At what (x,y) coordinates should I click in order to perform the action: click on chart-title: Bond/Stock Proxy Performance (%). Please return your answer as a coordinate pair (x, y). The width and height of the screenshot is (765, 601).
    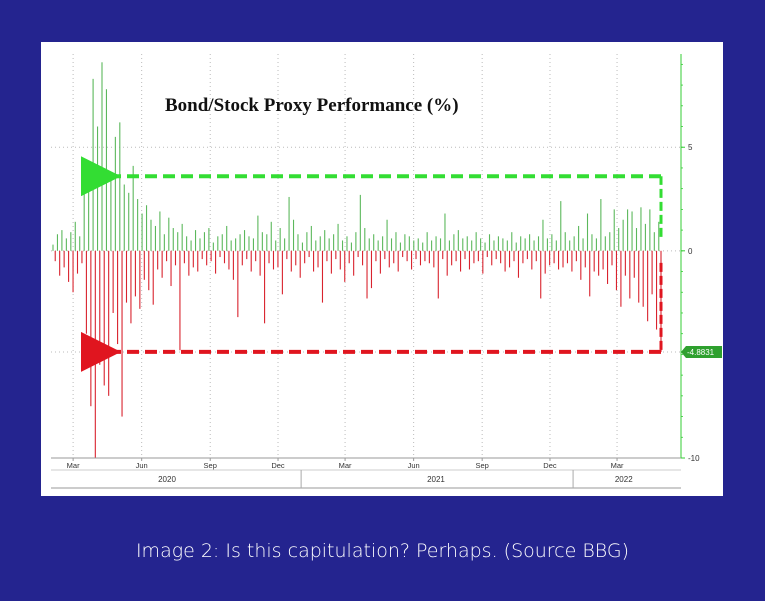
    Looking at the image, I should click on (312, 105).